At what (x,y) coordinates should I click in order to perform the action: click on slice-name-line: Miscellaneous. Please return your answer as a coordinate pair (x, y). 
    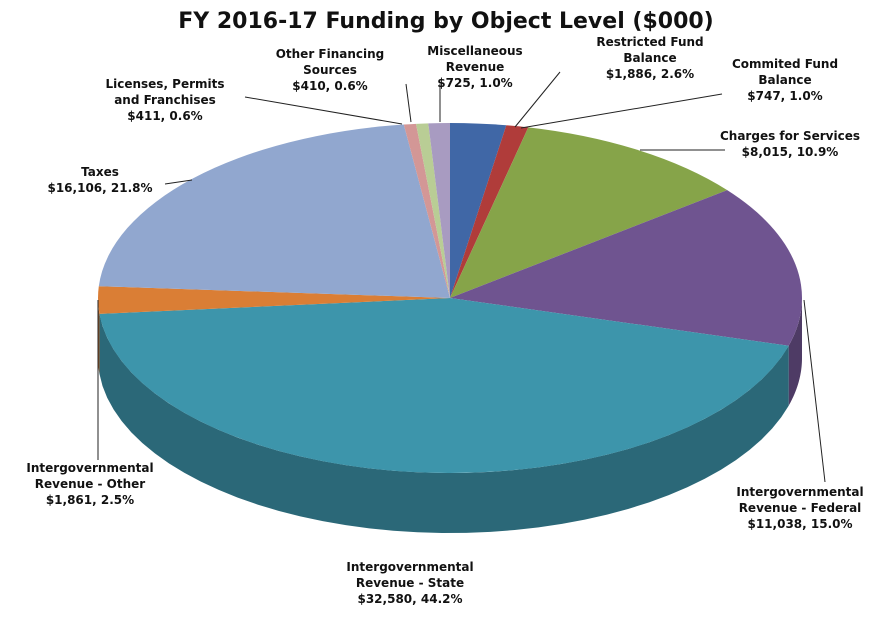
    Looking at the image, I should click on (474, 51).